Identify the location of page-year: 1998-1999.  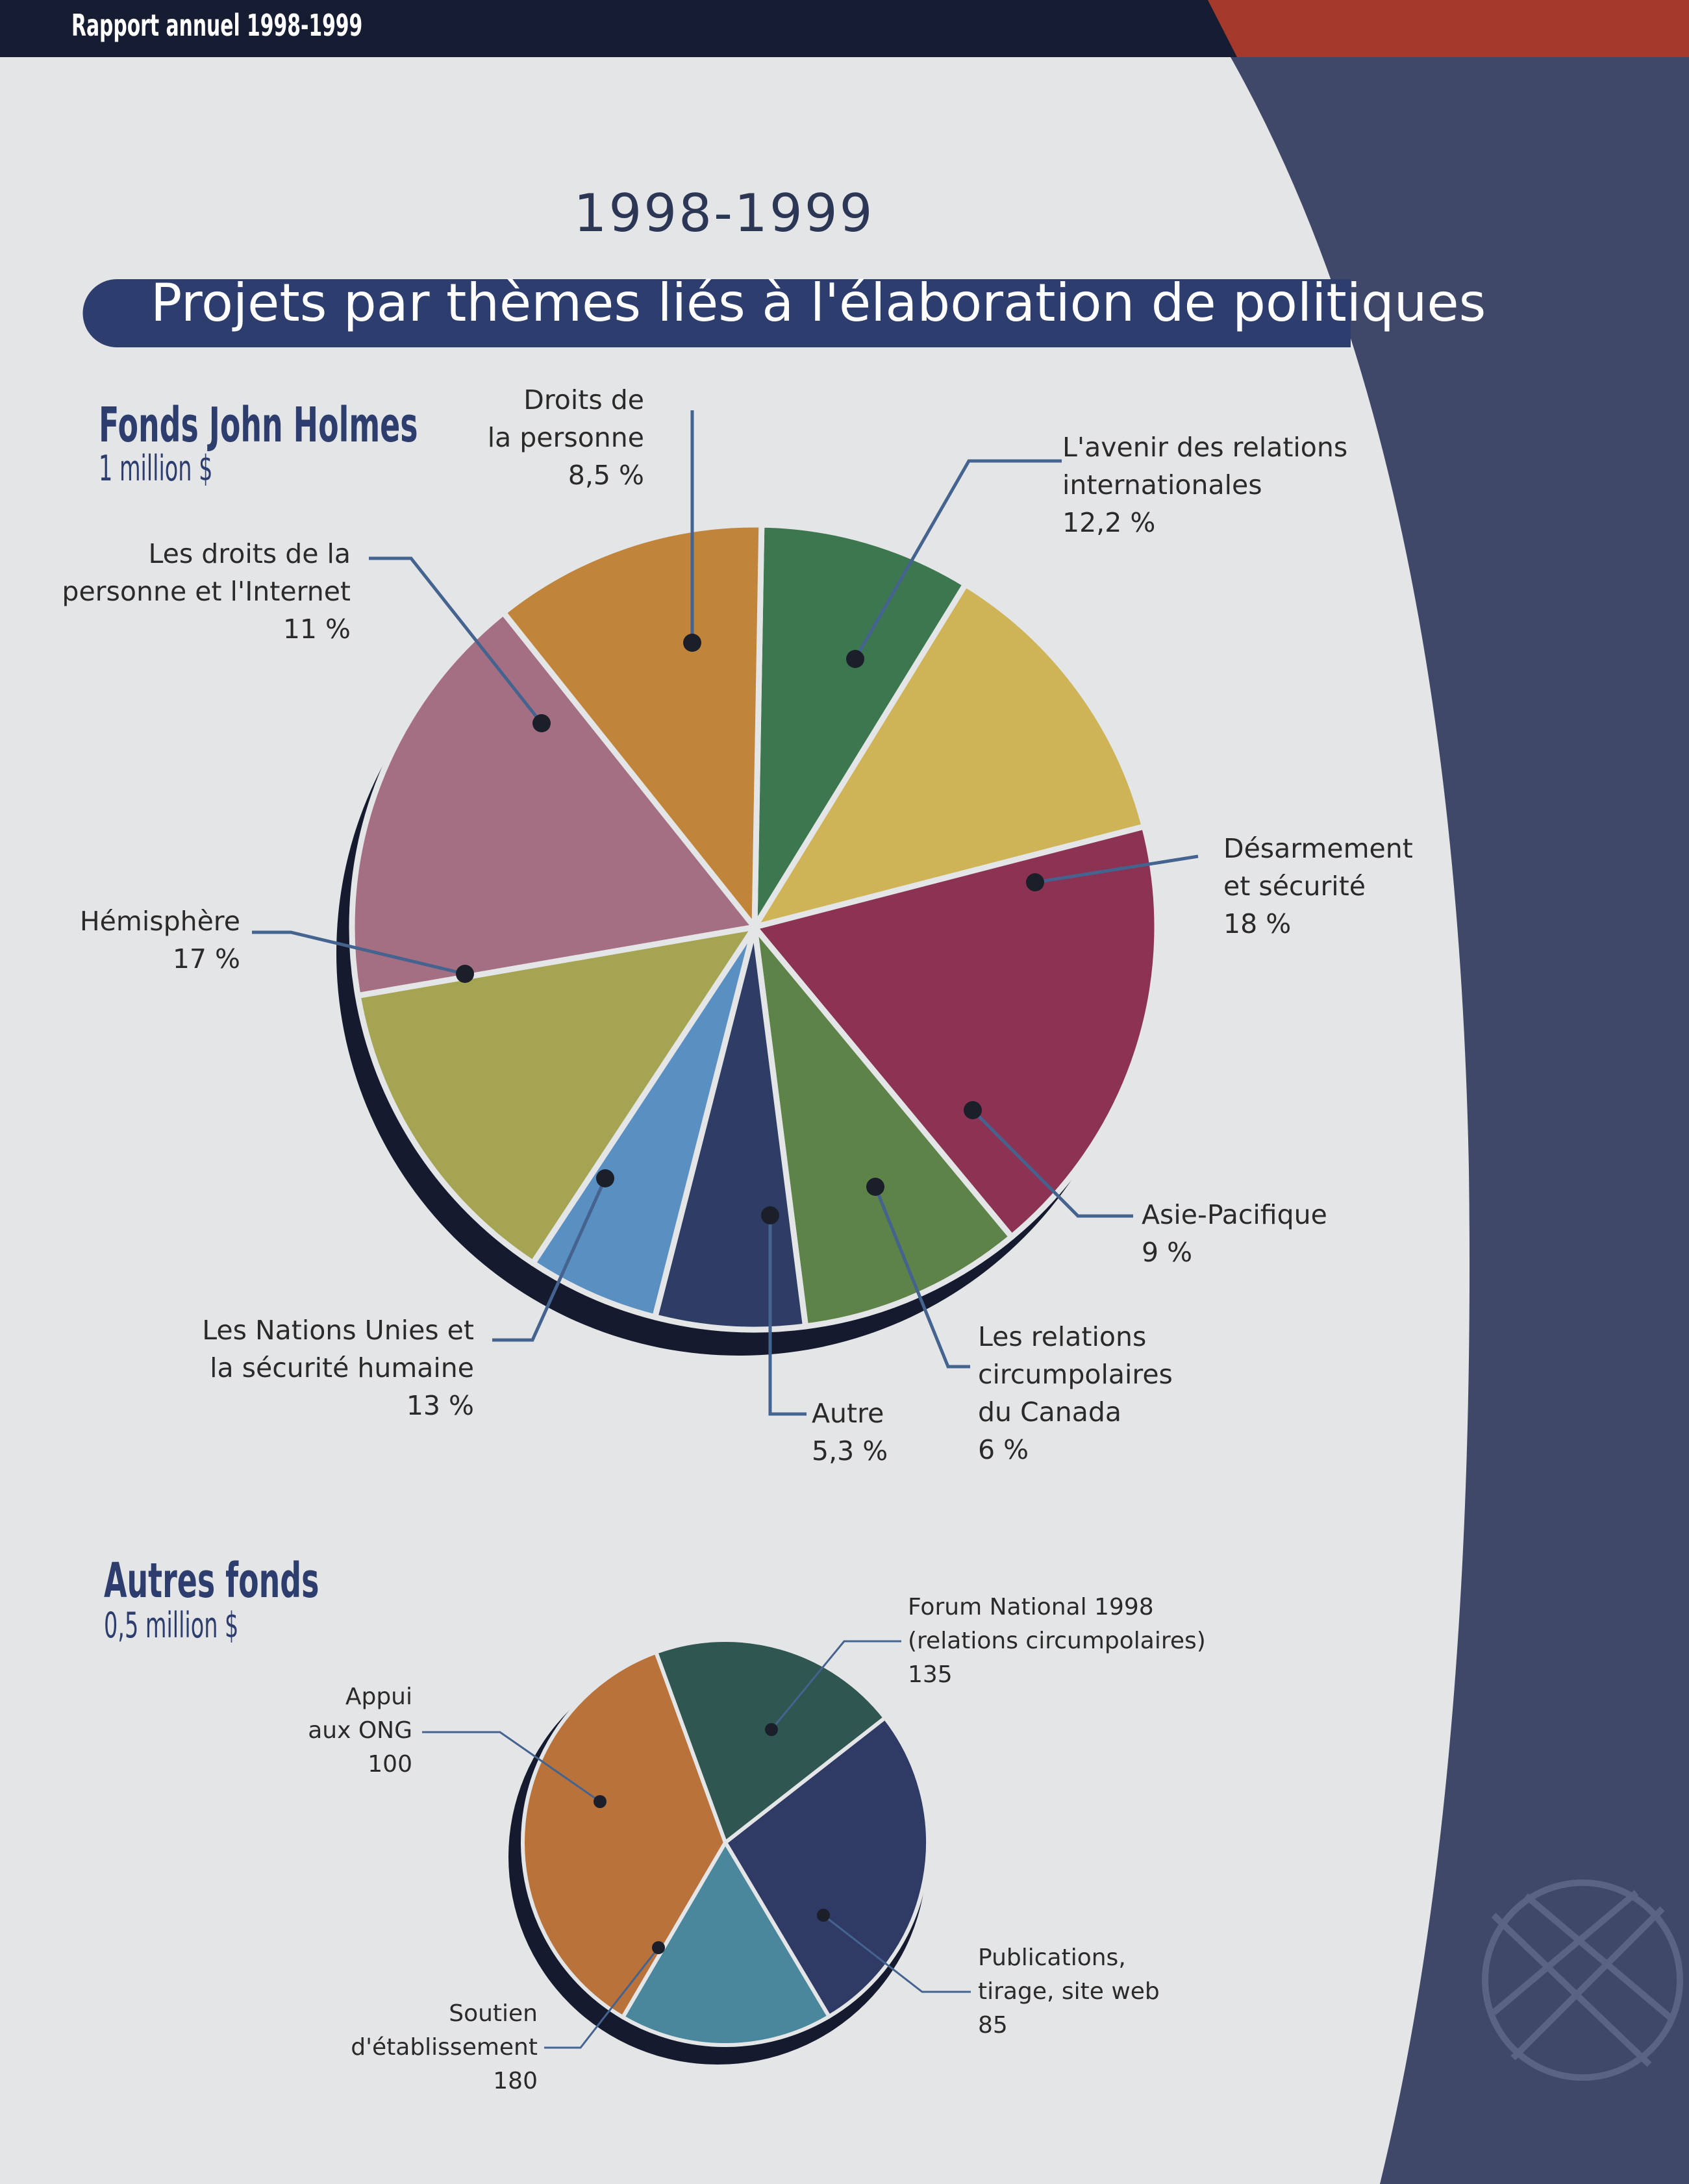
(724, 213).